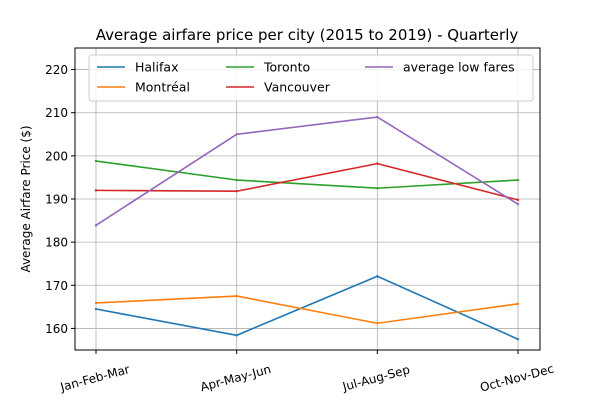 Image resolution: width=600 pixels, height=400 pixels. Describe the element at coordinates (56, 70) in the screenshot. I see `y-tick-label: 220` at that location.